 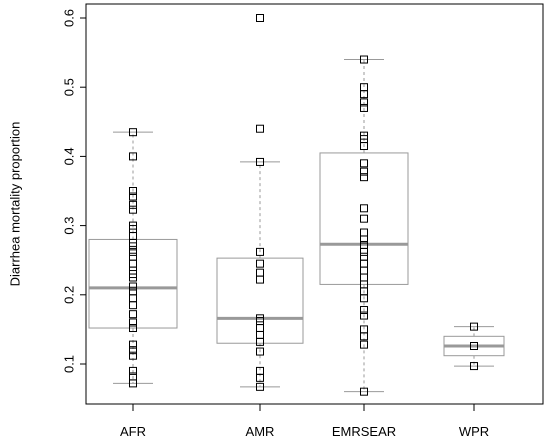 I want to click on y-axis-title: Diarrhea mortality proportion, so click(x=14, y=204).